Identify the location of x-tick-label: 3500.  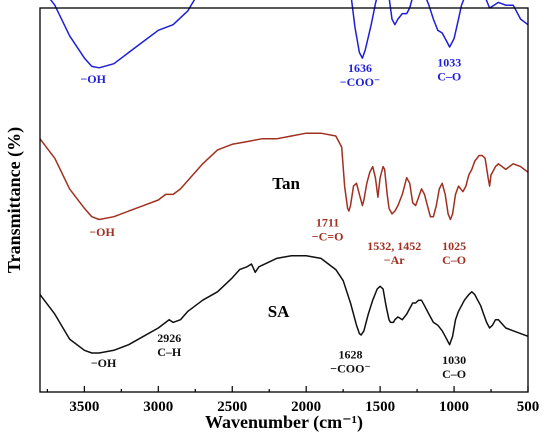
(84, 407).